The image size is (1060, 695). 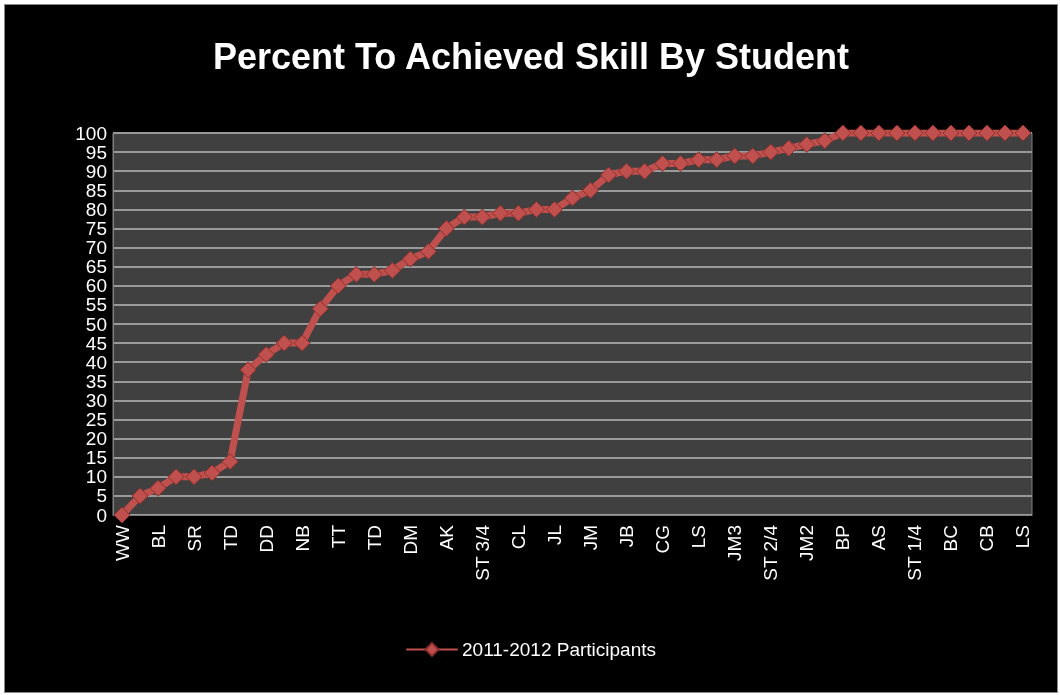 I want to click on x-tick-label: DD, so click(x=266, y=539).